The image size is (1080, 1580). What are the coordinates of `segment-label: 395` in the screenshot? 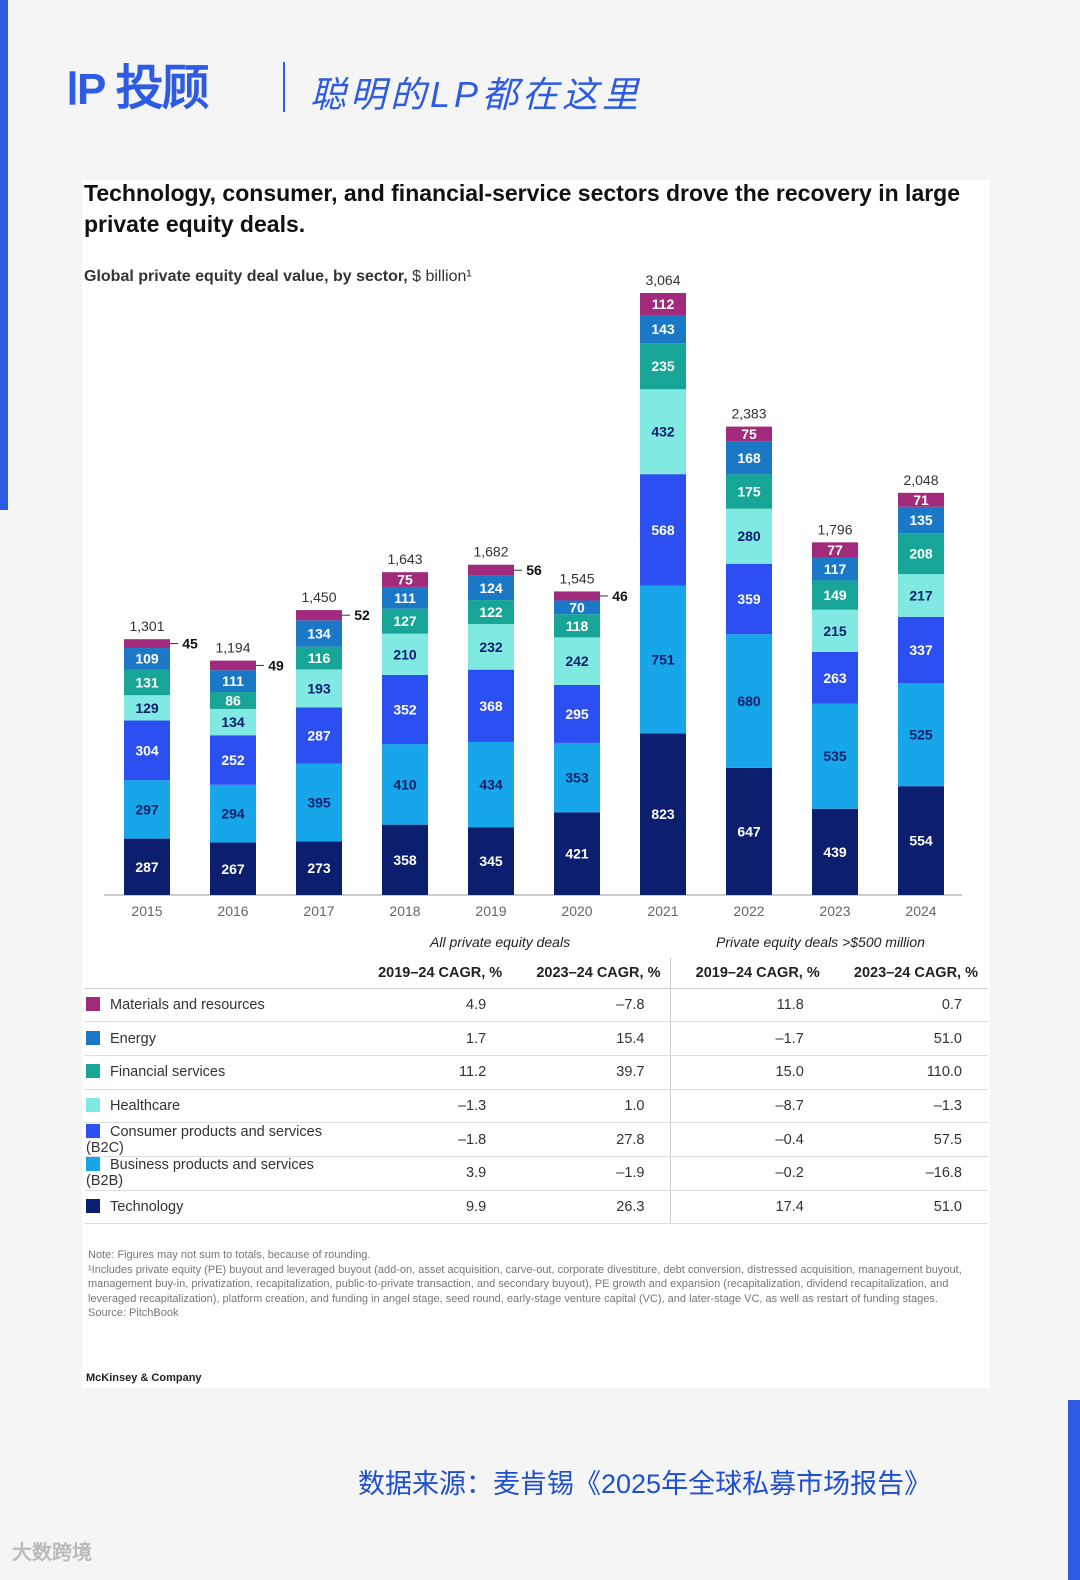 It's located at (319, 803).